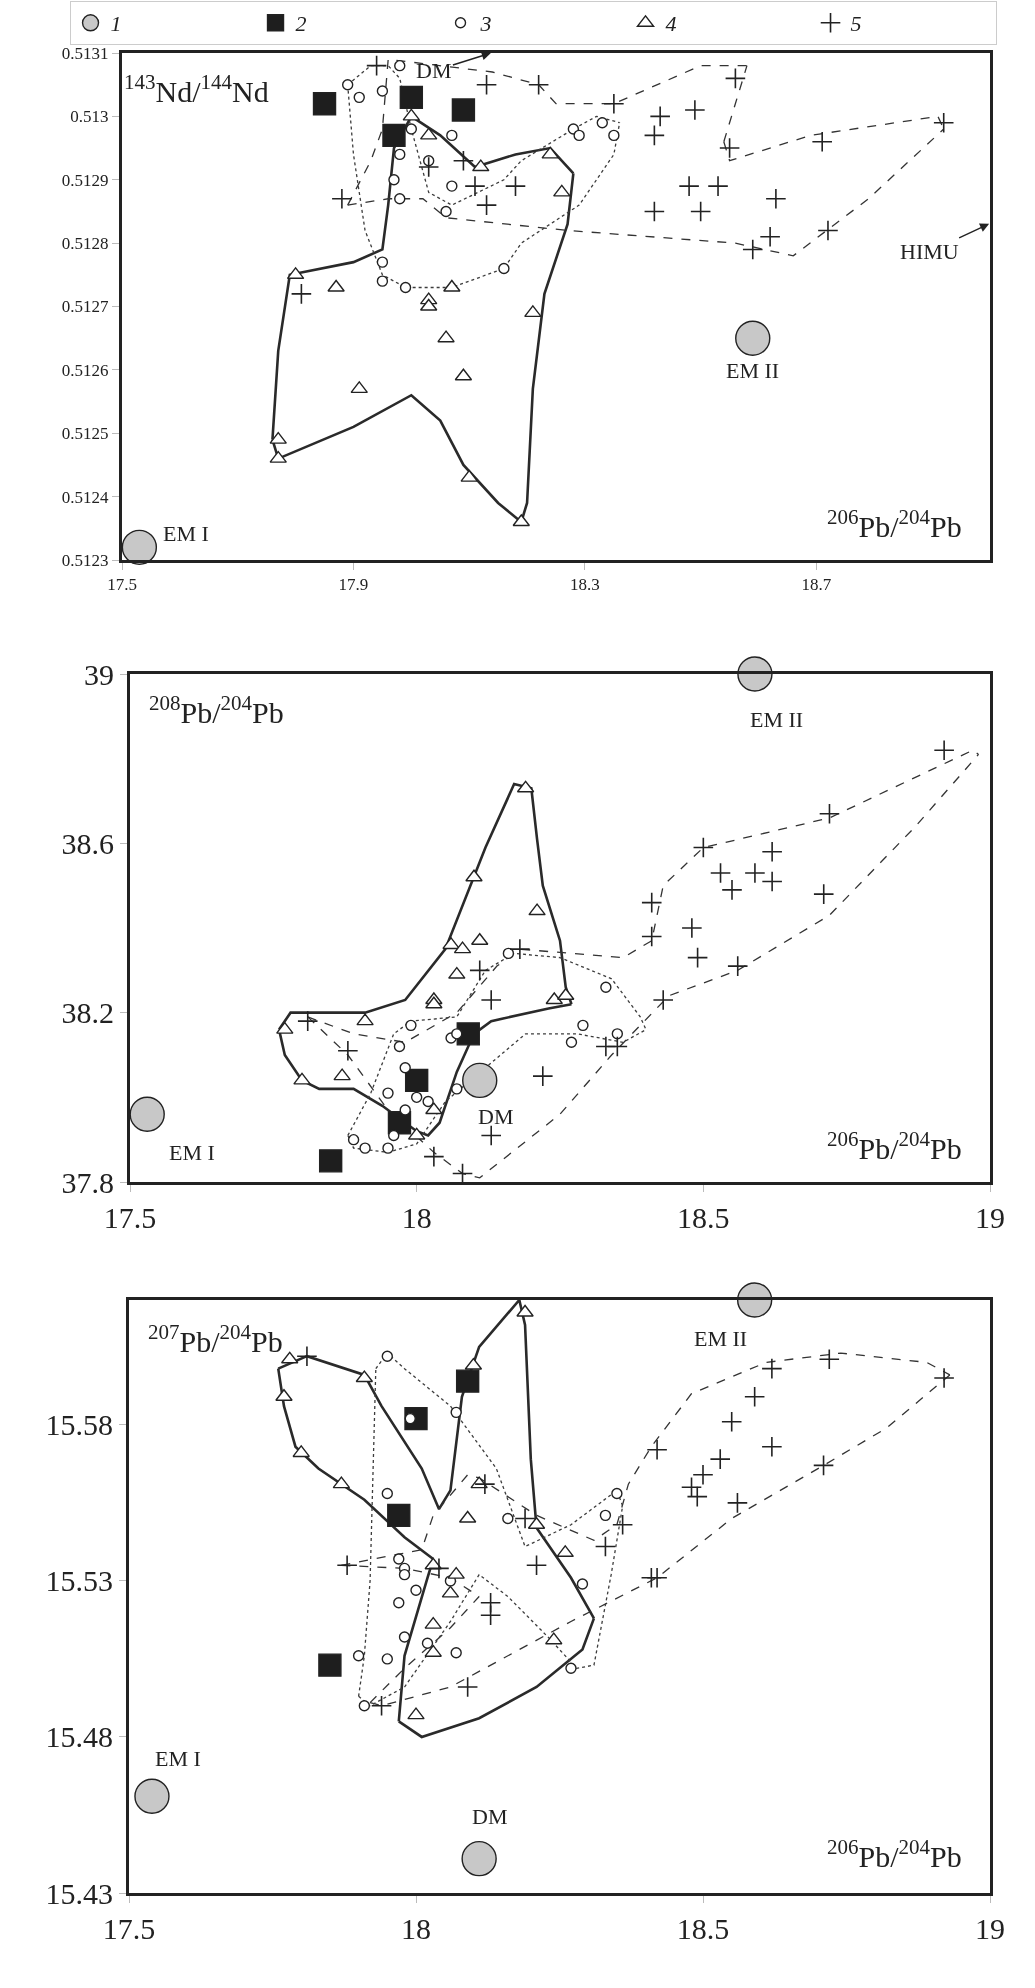 Image resolution: width=1035 pixels, height=1988 pixels. I want to click on annotation: HIMU, so click(929, 251).